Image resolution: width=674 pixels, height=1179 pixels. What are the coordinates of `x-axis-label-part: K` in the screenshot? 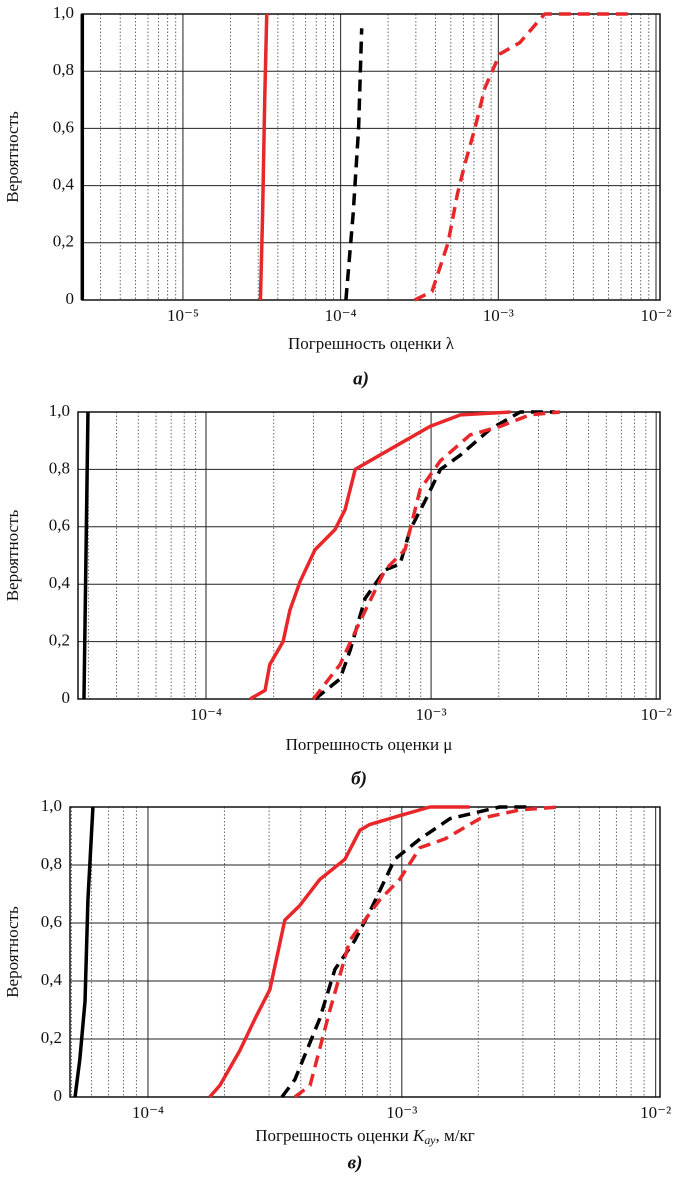 It's located at (419, 1135).